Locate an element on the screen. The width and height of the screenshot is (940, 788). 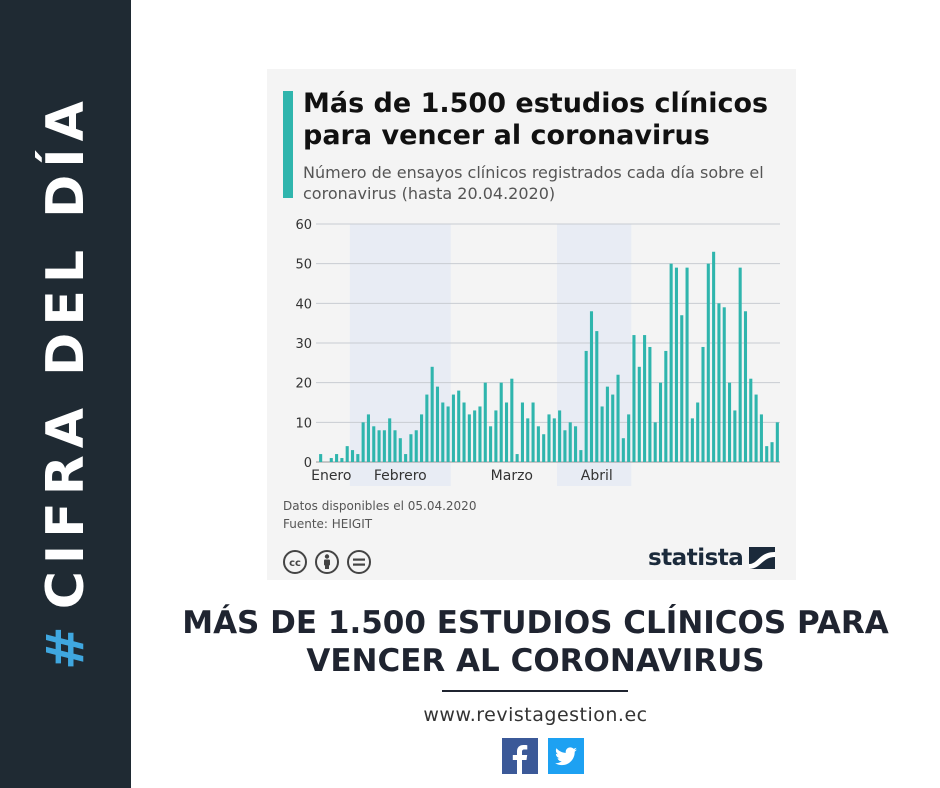
x-month-label: Abril is located at coordinates (597, 476).